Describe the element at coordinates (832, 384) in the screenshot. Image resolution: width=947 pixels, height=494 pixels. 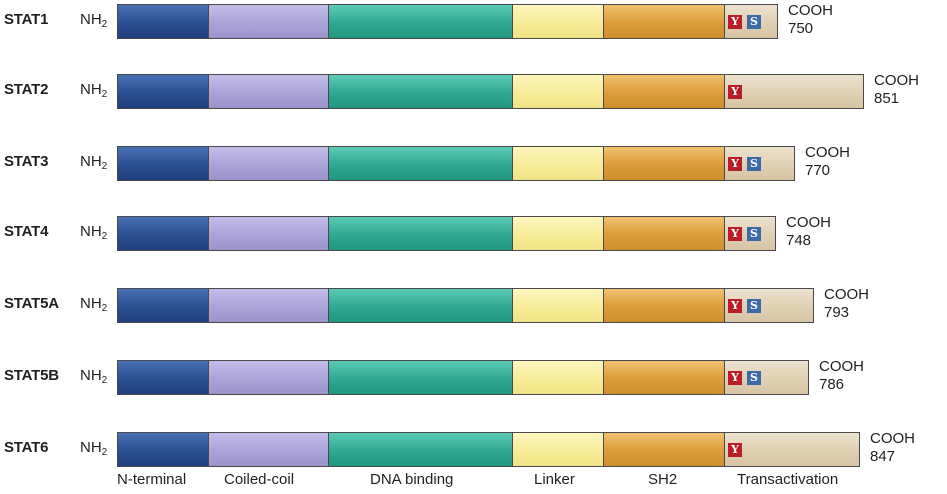
I see `residue-count: 786` at that location.